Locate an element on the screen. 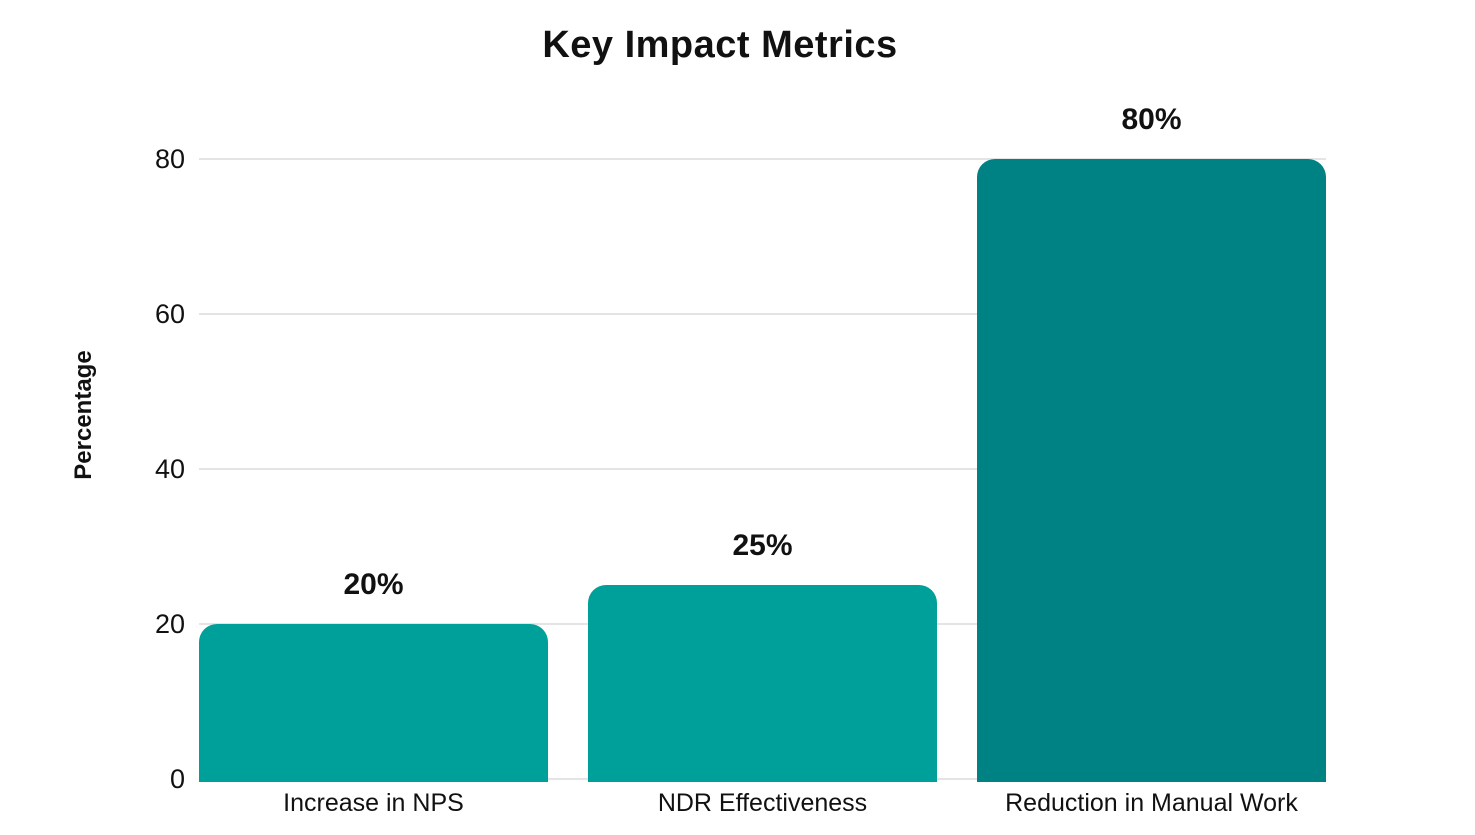 This screenshot has width=1475, height=835. y-tick-label-20: 20 is located at coordinates (169, 624).